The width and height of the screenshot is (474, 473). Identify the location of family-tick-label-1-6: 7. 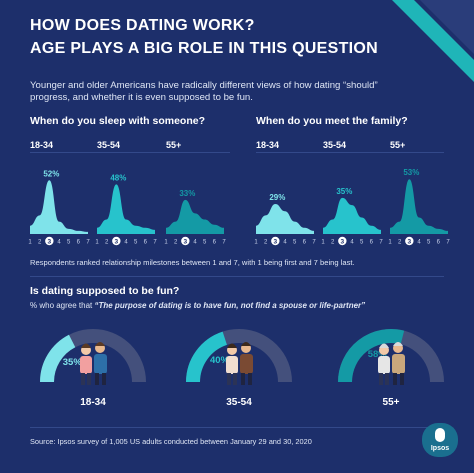
(381, 243).